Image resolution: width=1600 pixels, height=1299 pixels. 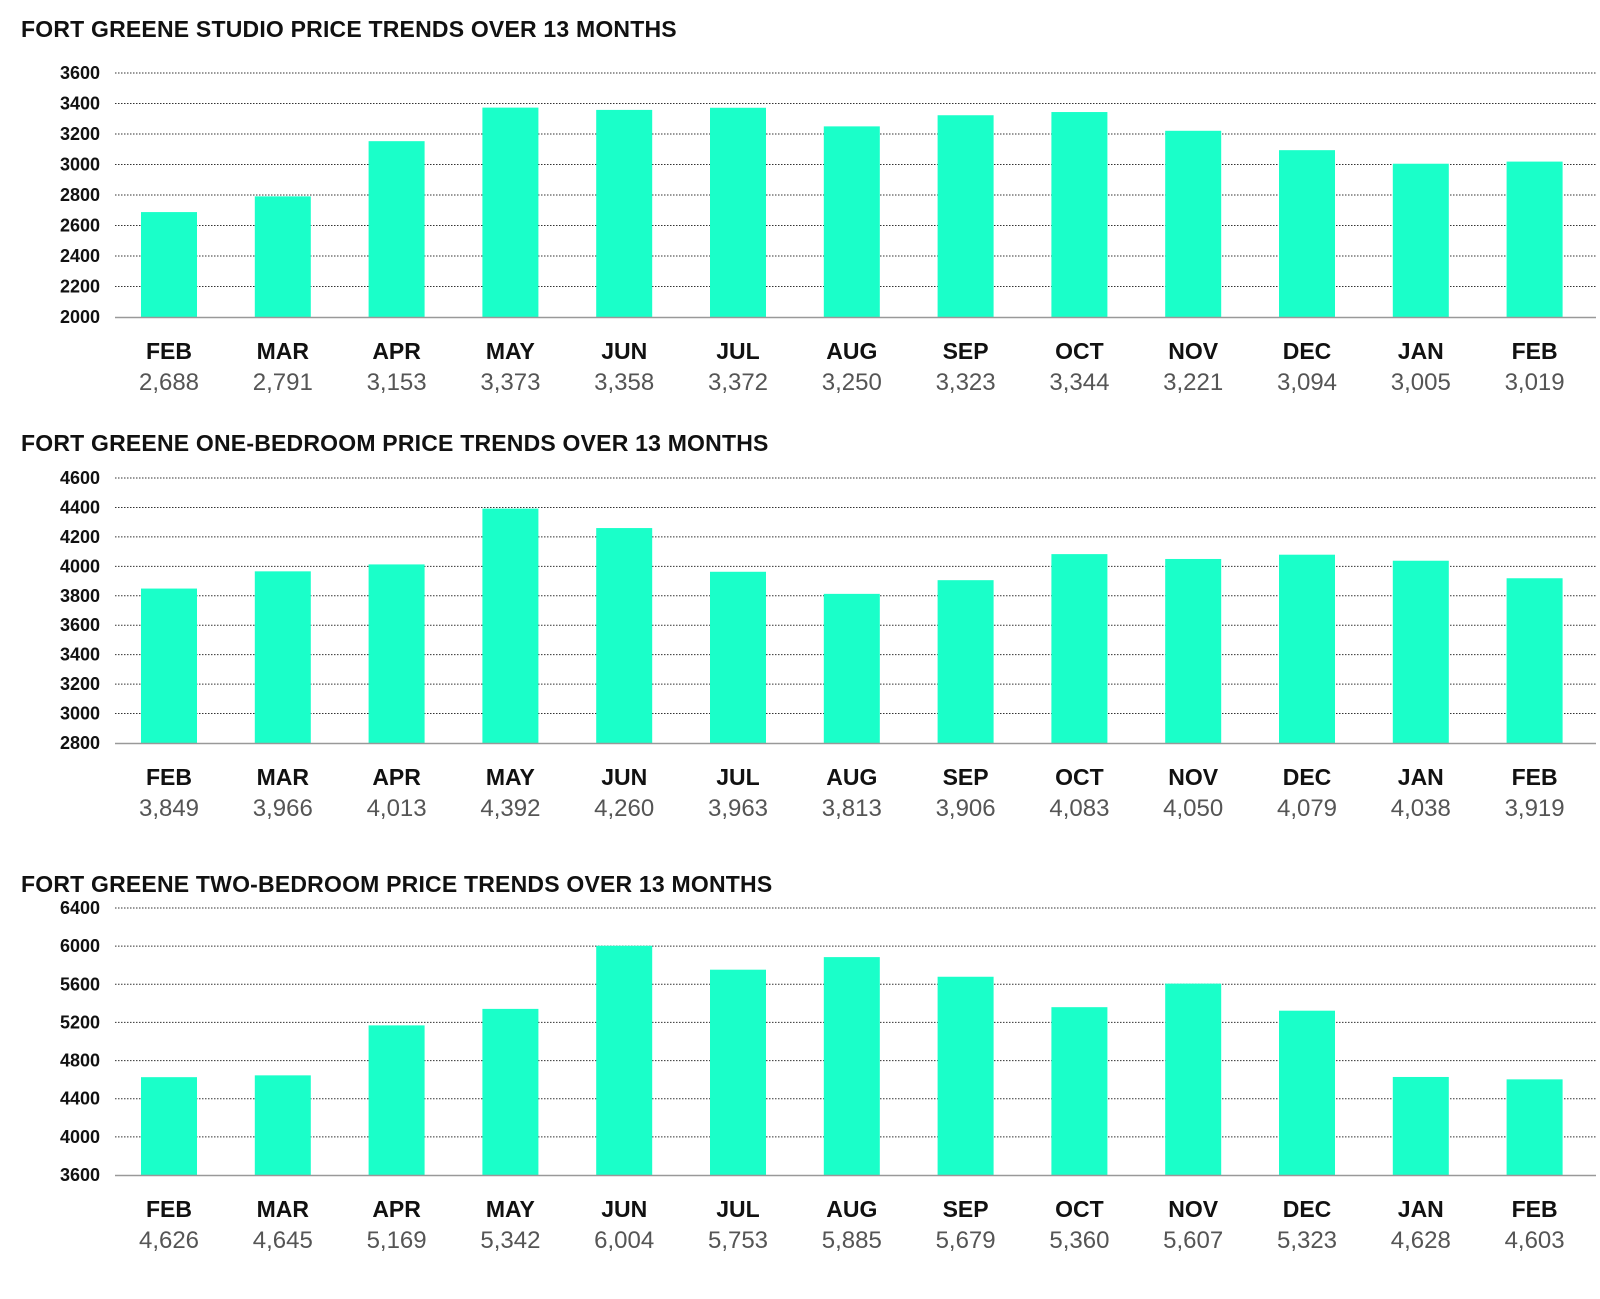 What do you see at coordinates (624, 382) in the screenshot?
I see `data-label: 3,358` at bounding box center [624, 382].